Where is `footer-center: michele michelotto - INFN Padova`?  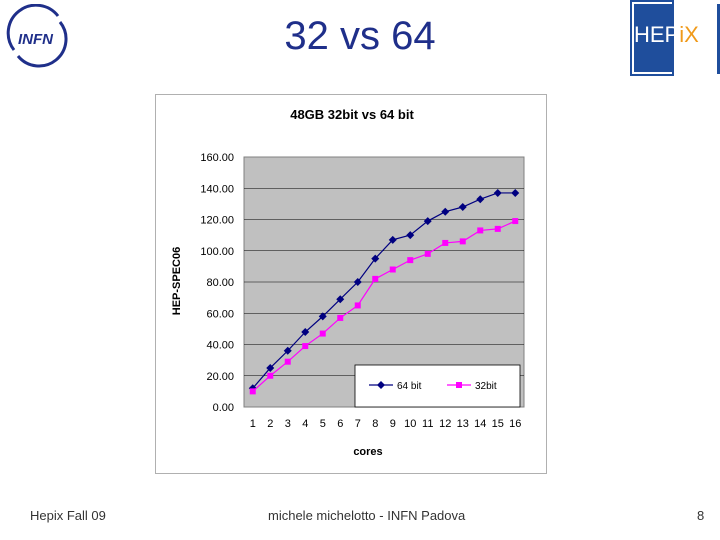
footer-center: michele michelotto - INFN Padova is located at coordinates (367, 515).